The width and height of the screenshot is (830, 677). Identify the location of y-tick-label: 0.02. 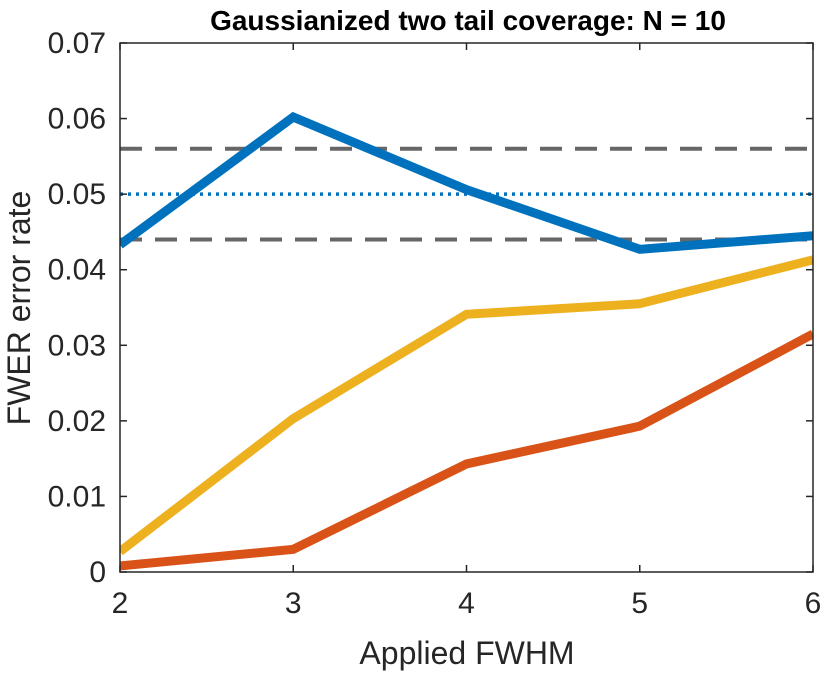
(77, 421).